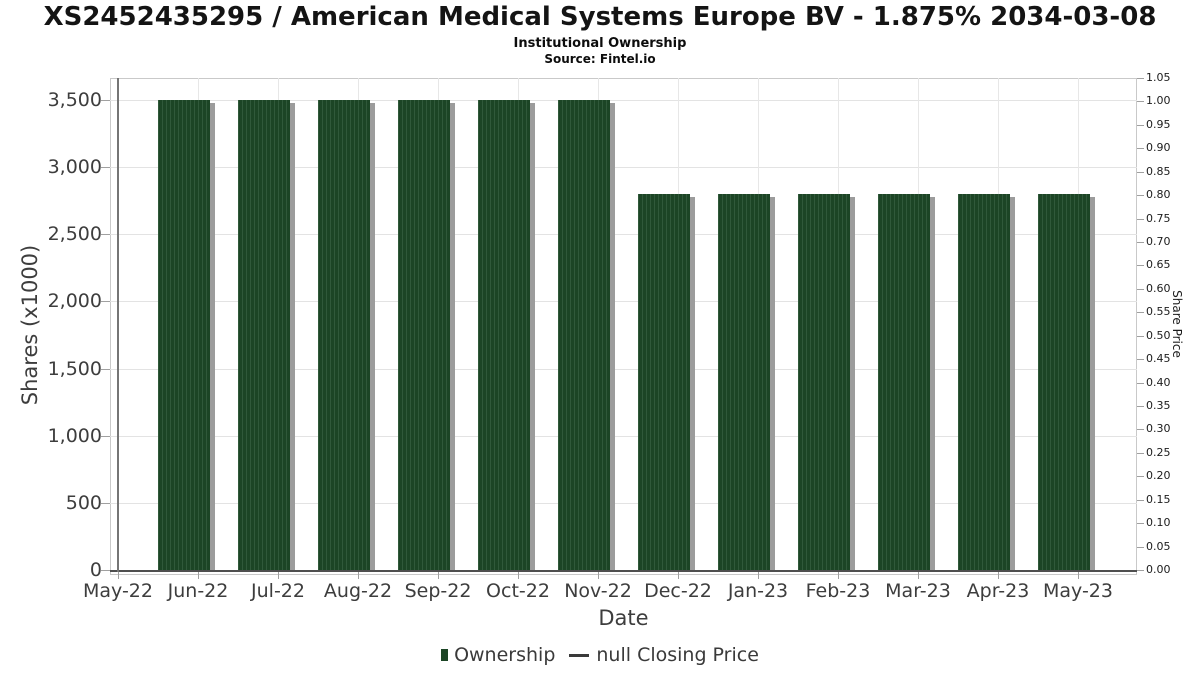 The width and height of the screenshot is (1200, 675). Describe the element at coordinates (74, 436) in the screenshot. I see `left-axis-tick-label: 1,000` at that location.